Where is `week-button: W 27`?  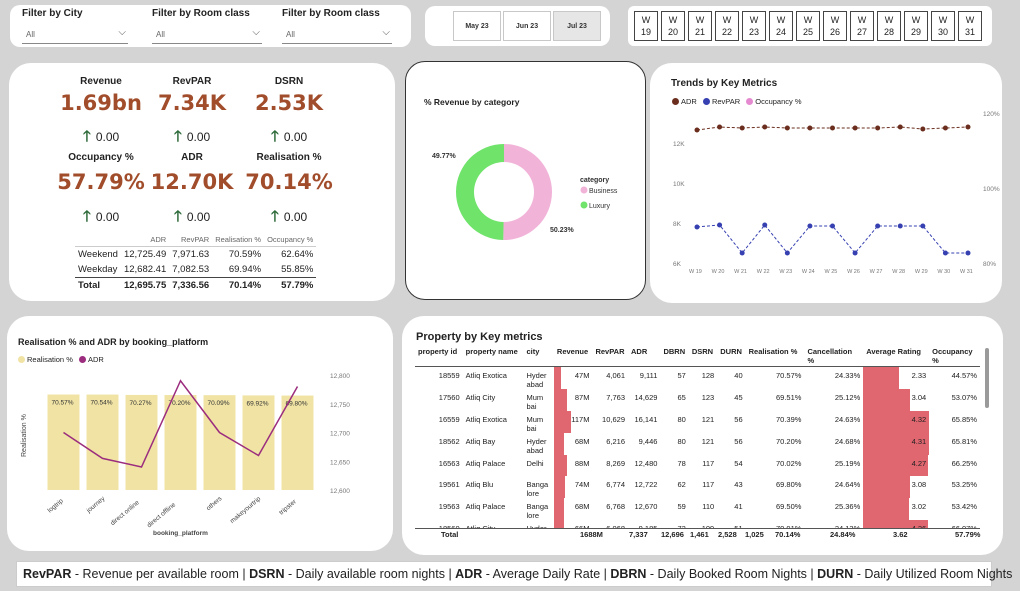 week-button: W 27 is located at coordinates (862, 26).